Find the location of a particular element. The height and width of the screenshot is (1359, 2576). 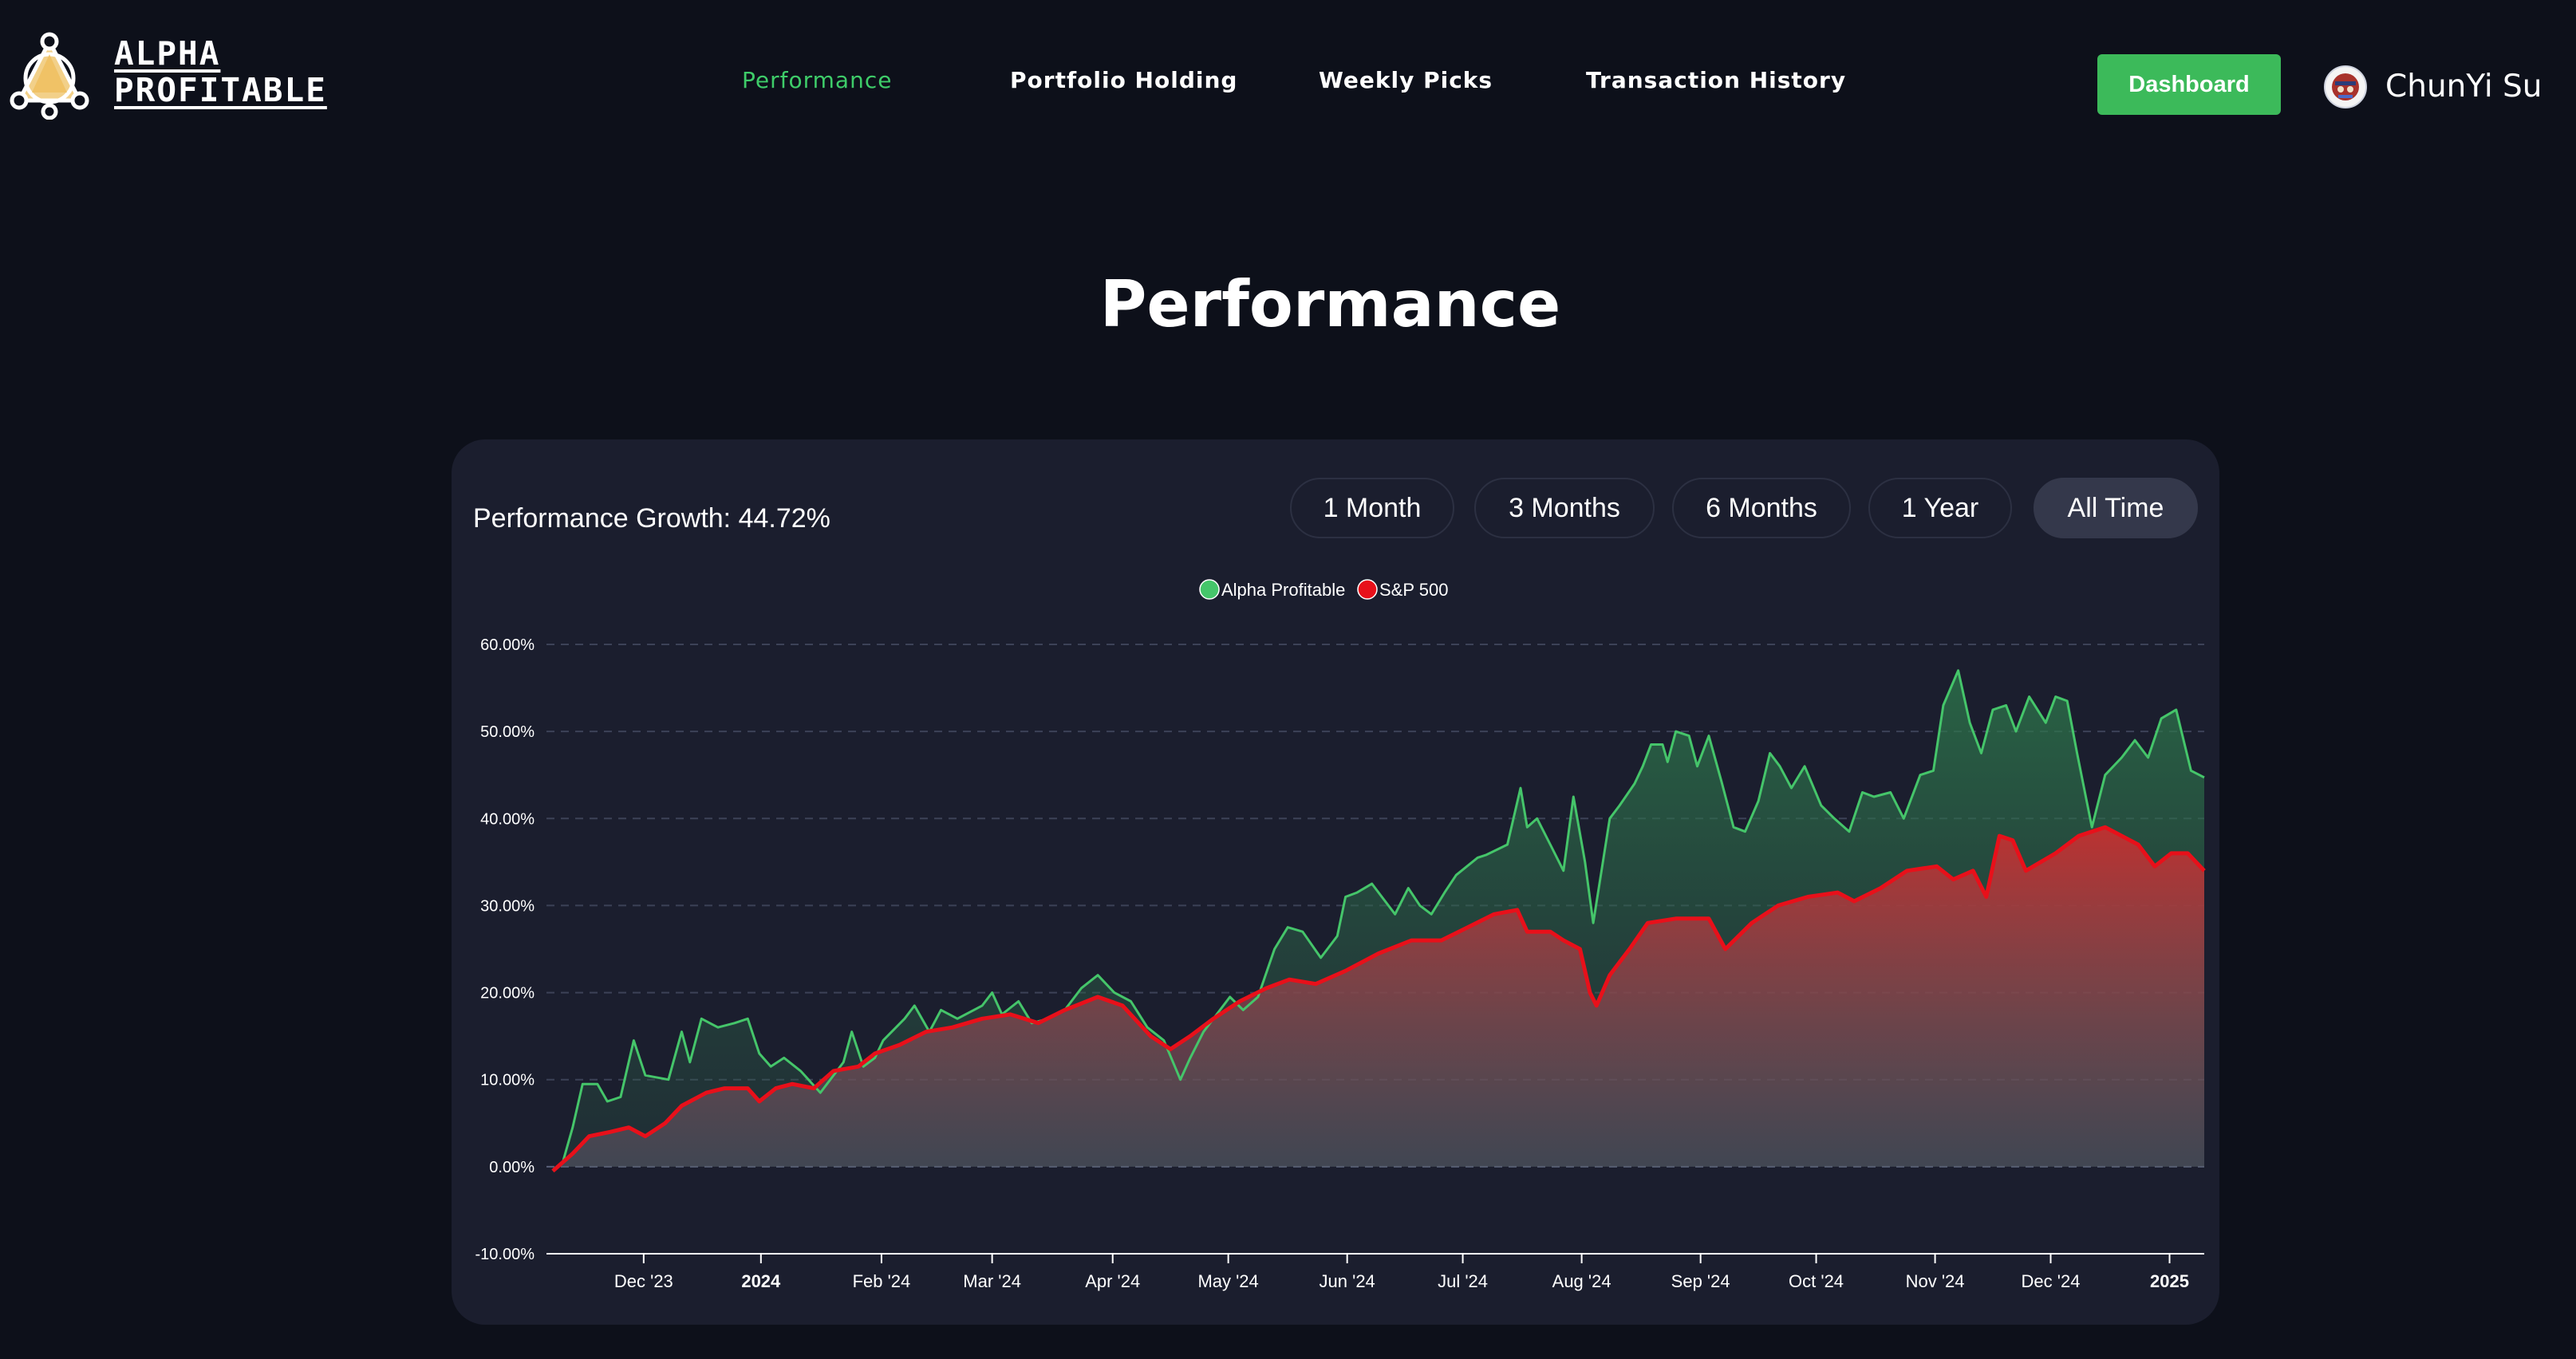

range-1-year-button: 1 Year is located at coordinates (1940, 508).